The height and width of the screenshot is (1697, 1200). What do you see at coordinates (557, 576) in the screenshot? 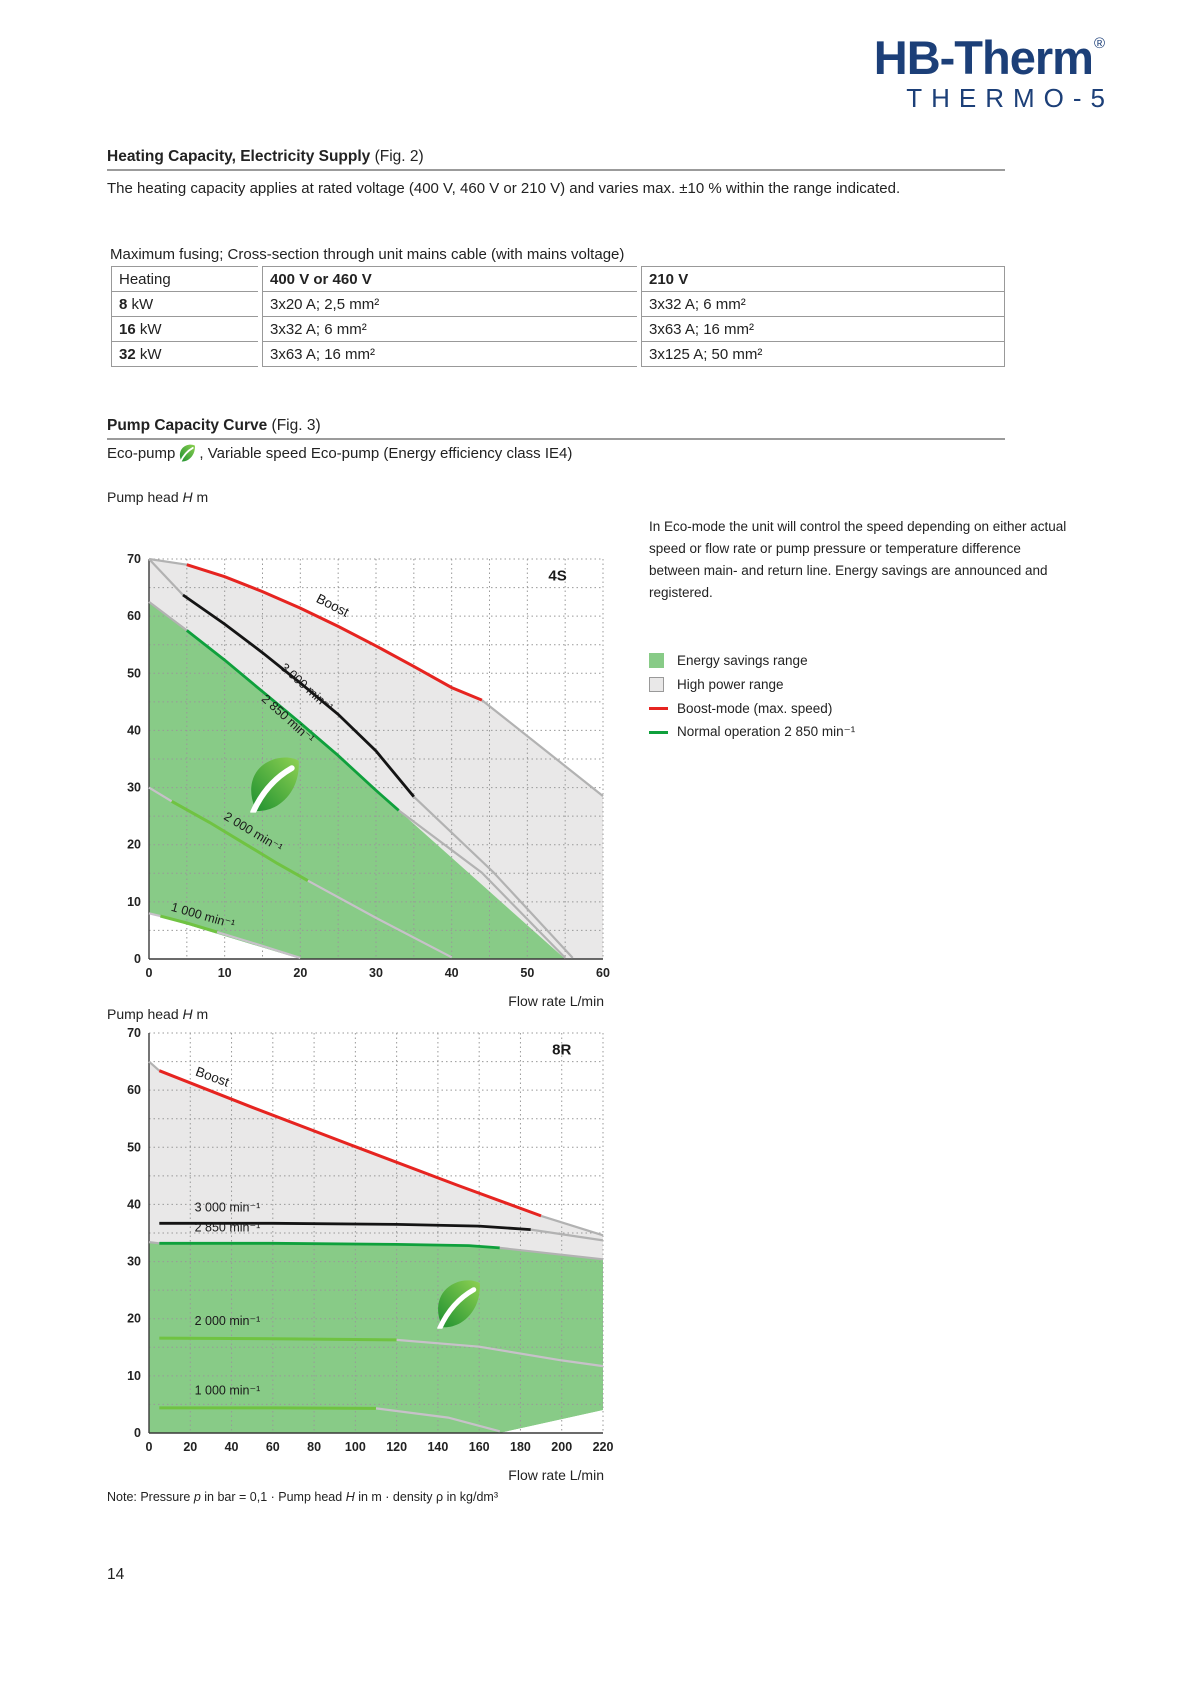
I see `curve-label: 4S` at bounding box center [557, 576].